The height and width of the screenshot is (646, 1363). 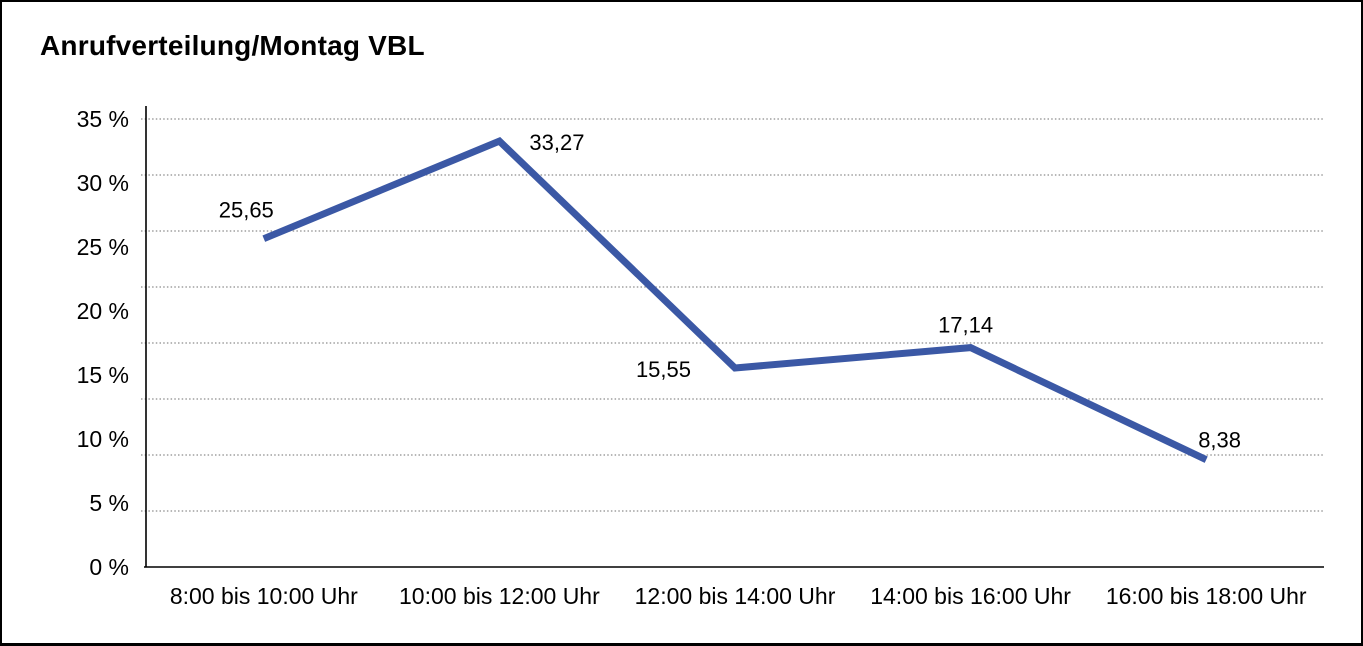 I want to click on data-point-label: 33,27, so click(x=556, y=142).